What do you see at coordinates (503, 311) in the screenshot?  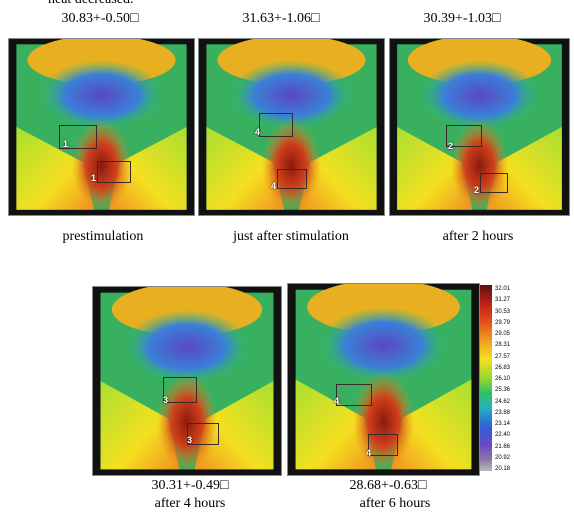 I see `scale-label: 30.53` at bounding box center [503, 311].